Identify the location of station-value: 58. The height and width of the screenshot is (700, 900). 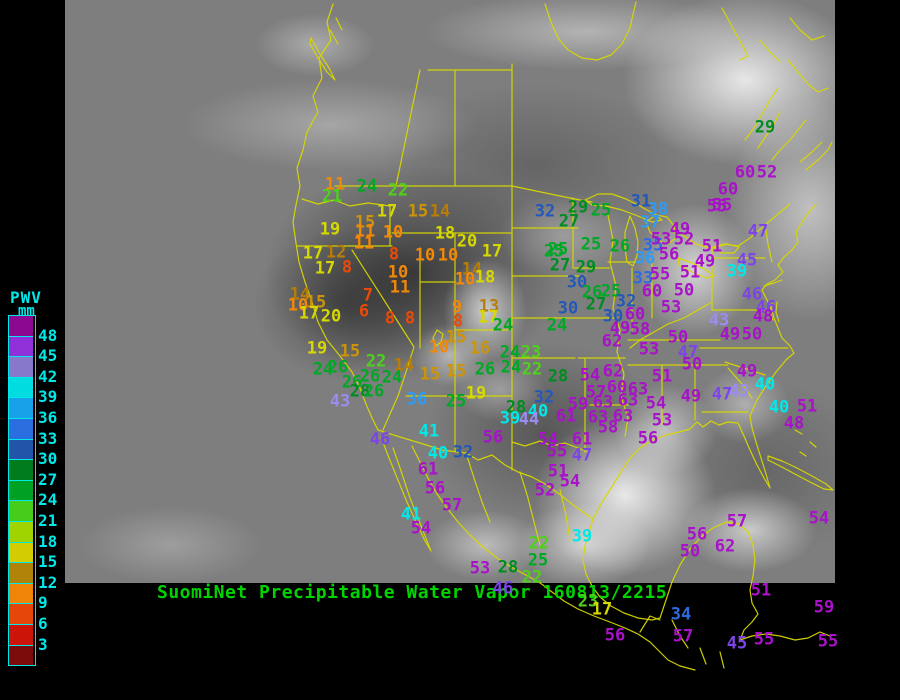
(608, 427).